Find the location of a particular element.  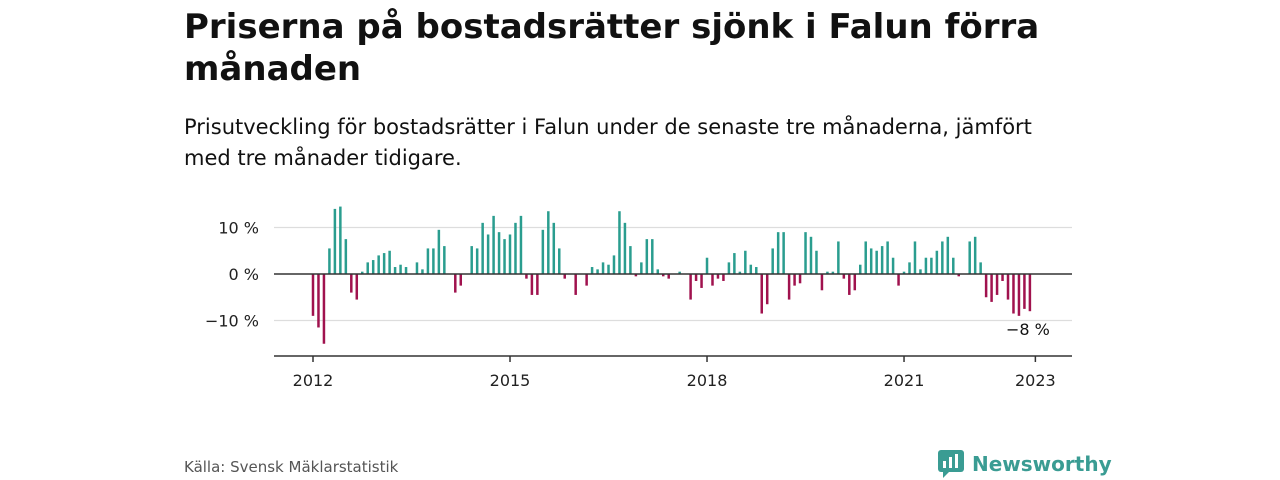

y-tick-label: −10 % is located at coordinates (232, 321).